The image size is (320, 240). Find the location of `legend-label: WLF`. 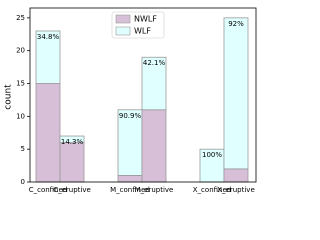

legend-label: WLF is located at coordinates (142, 31).